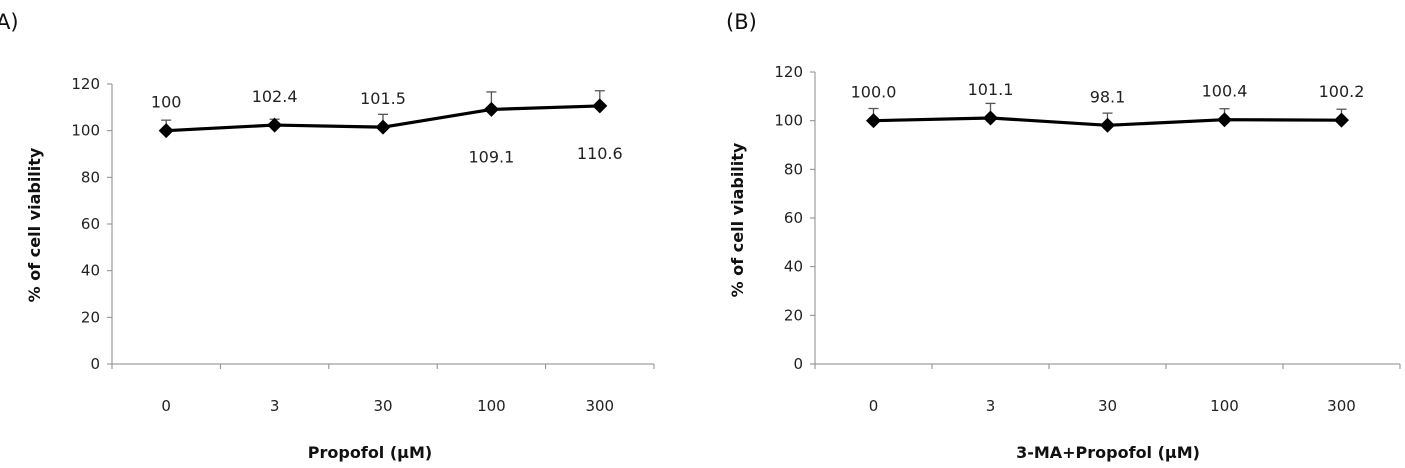  Describe the element at coordinates (1224, 406) in the screenshot. I see `panel-b-x-tick-label: 100` at that location.